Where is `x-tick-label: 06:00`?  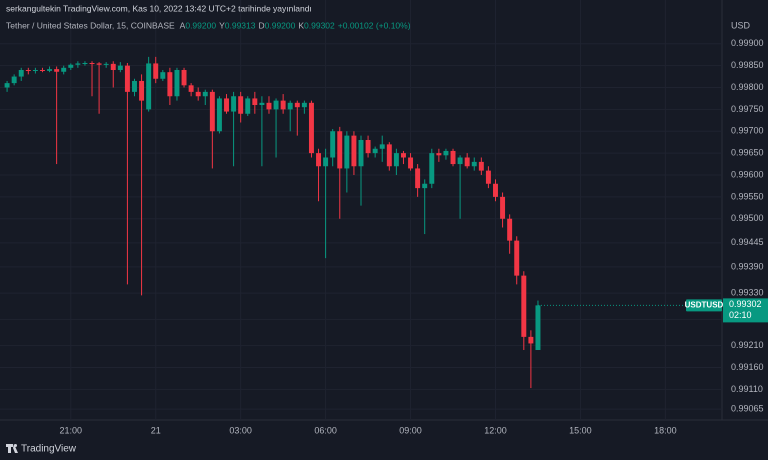
x-tick-label: 06:00 is located at coordinates (325, 430).